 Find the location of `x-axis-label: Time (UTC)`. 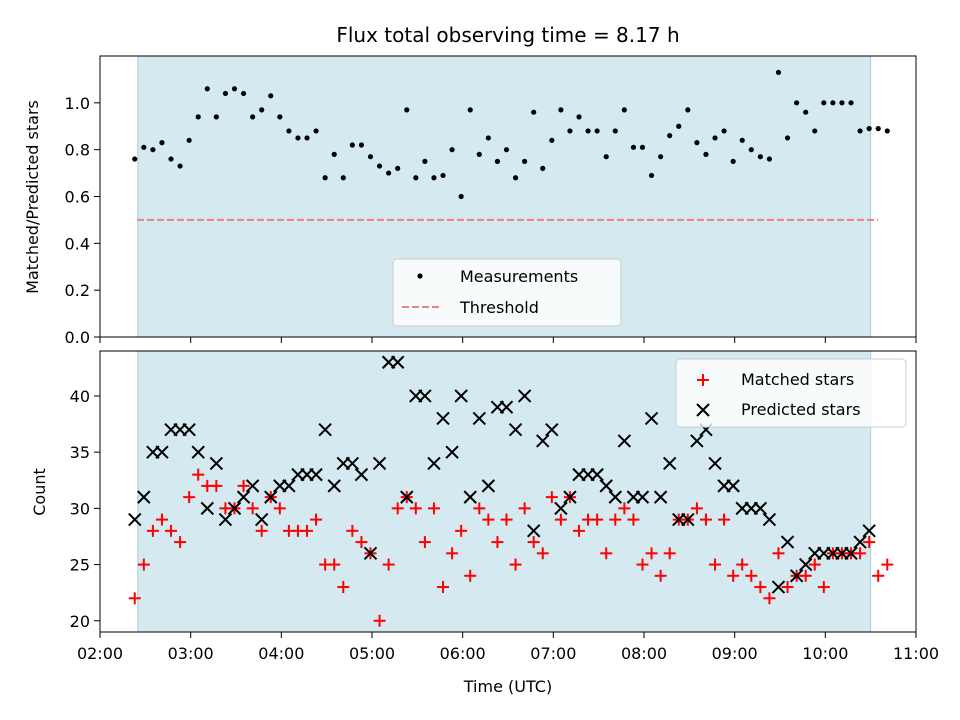

x-axis-label: Time (UTC) is located at coordinates (507, 686).